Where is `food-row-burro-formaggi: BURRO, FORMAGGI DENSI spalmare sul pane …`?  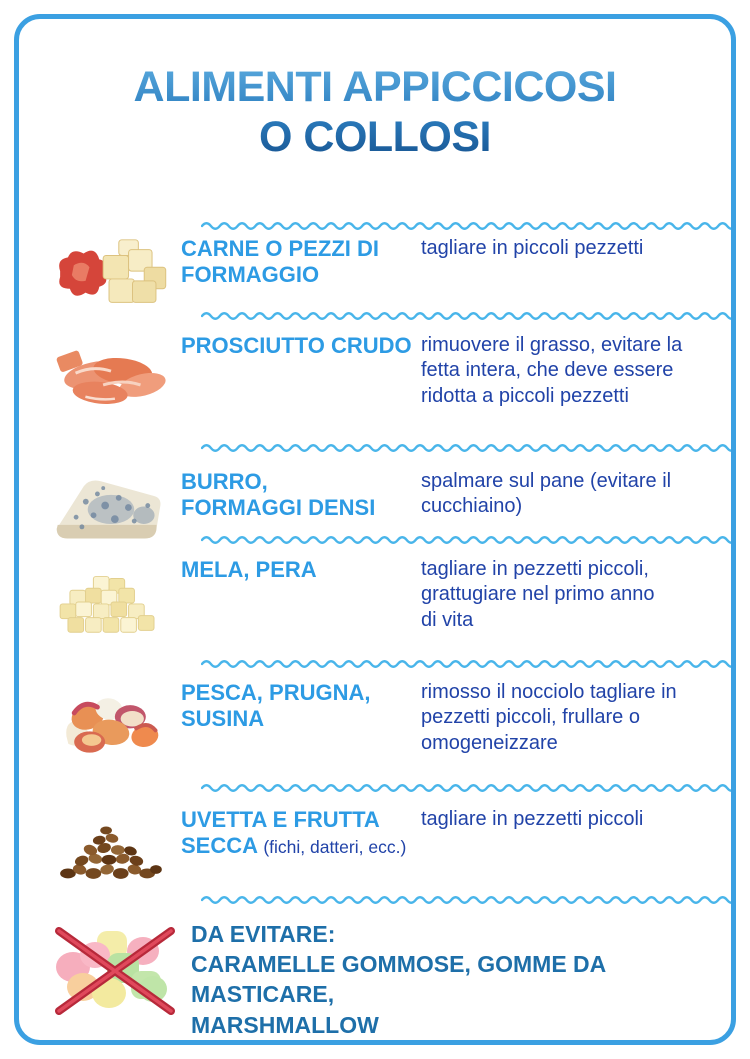
food-row-burro-formaggi: BURRO, FORMAGGI DENSI spalmare sul pane … is located at coordinates (375, 496).